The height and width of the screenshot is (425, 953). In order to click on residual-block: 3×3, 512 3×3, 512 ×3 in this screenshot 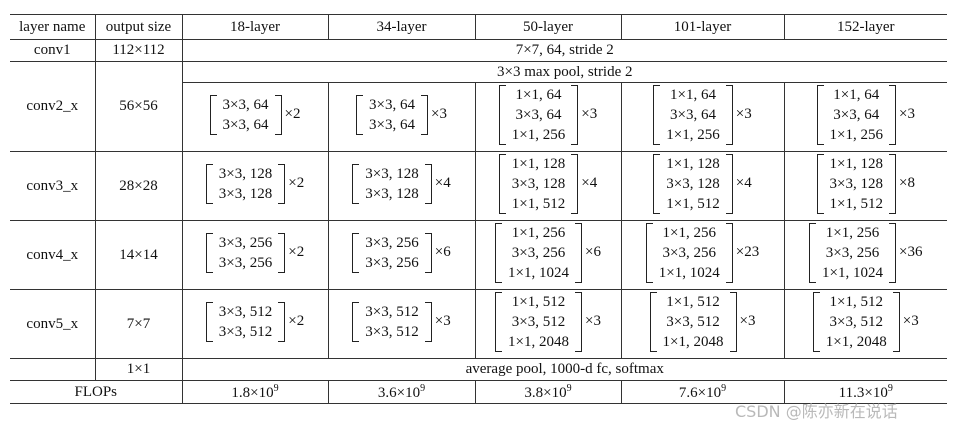, I will do `click(401, 321)`.